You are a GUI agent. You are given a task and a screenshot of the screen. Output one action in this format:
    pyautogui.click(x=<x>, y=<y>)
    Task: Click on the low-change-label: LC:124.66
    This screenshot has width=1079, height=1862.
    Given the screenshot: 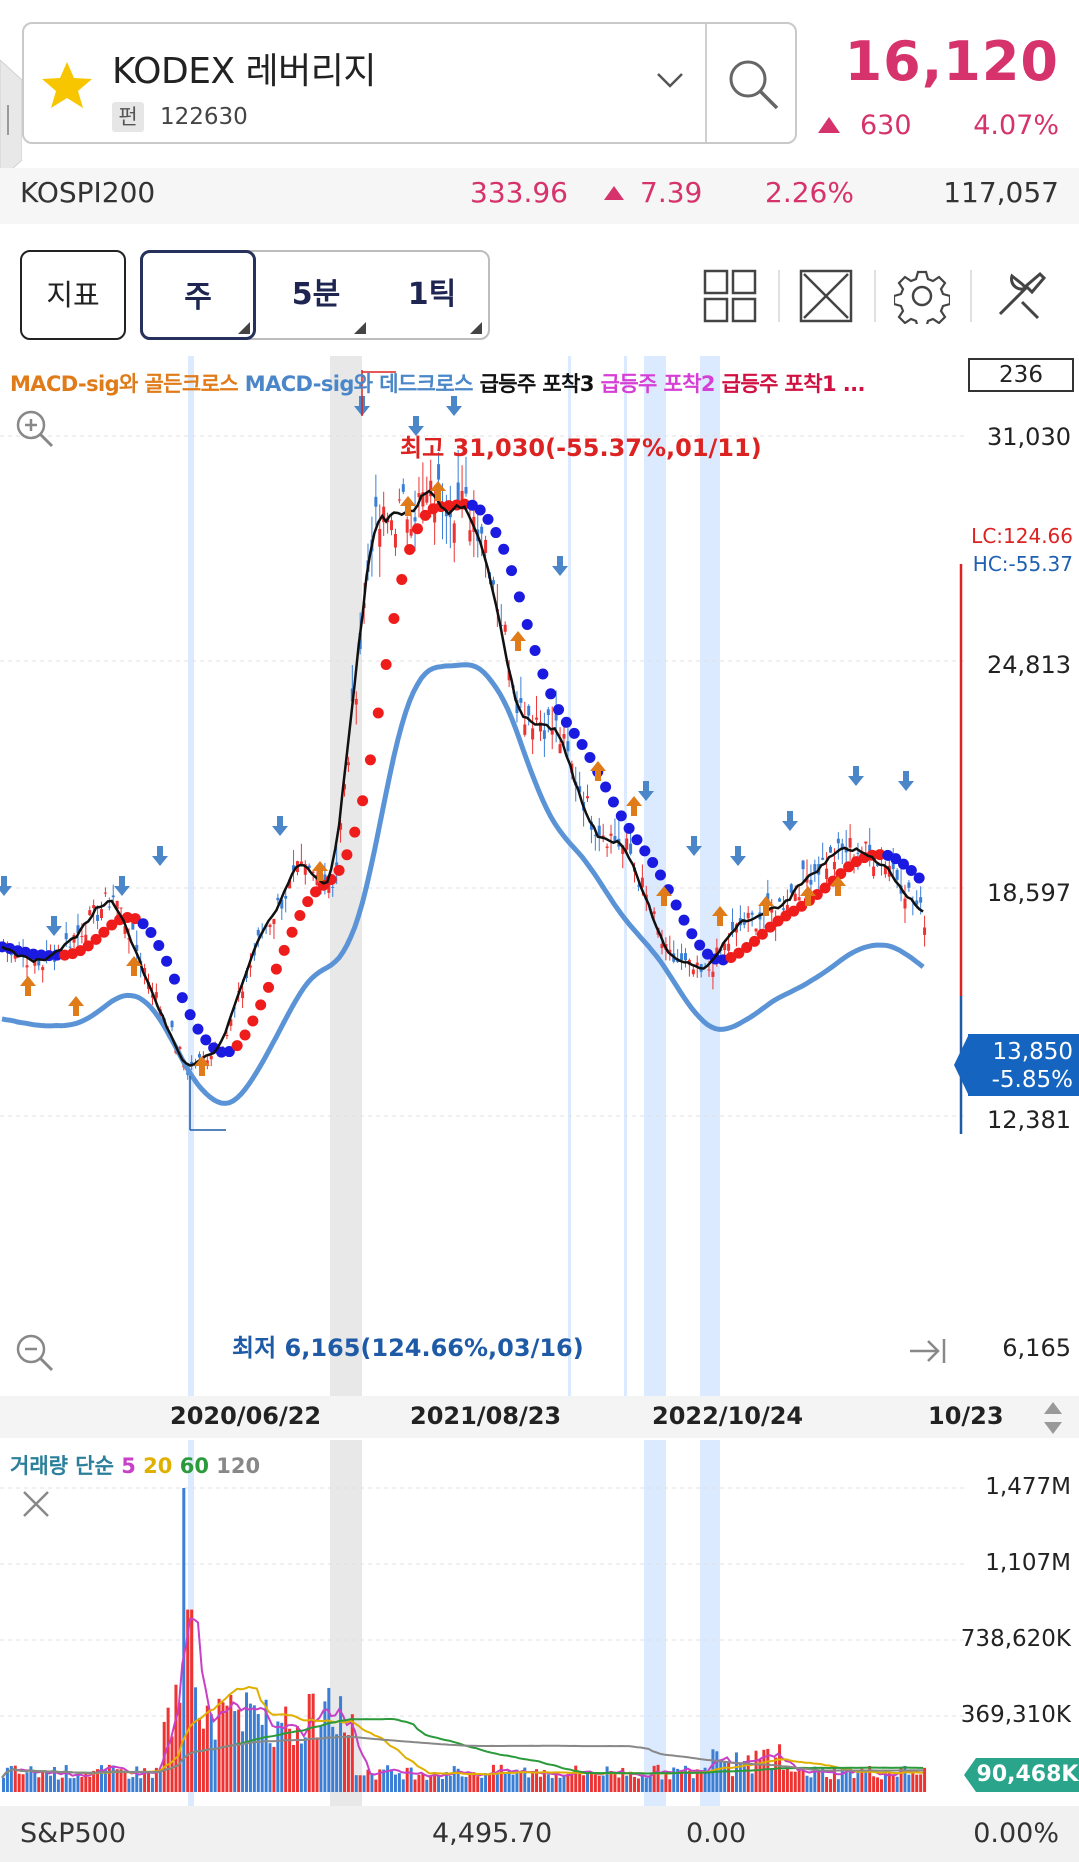 What is the action you would take?
    pyautogui.click(x=1022, y=536)
    